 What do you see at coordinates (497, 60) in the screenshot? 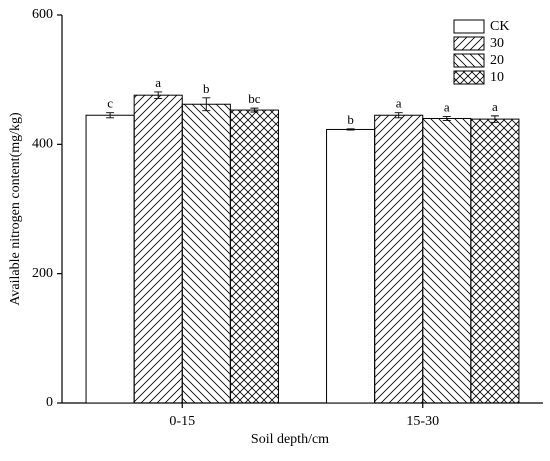
I see `legend-label: 20` at bounding box center [497, 60].